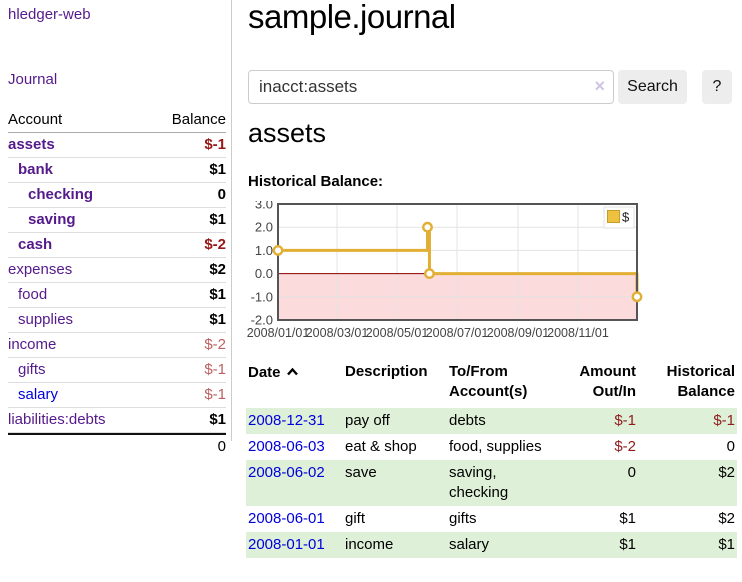  Describe the element at coordinates (264, 250) in the screenshot. I see `svg-text: 1.0` at that location.